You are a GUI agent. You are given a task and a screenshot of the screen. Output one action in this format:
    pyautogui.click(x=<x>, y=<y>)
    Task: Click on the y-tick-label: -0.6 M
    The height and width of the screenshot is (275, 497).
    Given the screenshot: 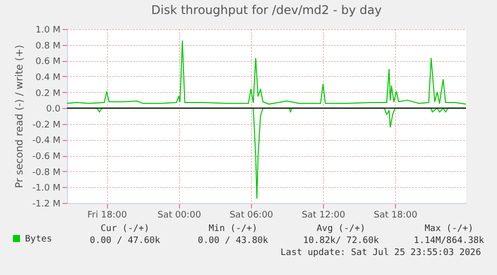 What is the action you would take?
    pyautogui.click(x=46, y=157)
    